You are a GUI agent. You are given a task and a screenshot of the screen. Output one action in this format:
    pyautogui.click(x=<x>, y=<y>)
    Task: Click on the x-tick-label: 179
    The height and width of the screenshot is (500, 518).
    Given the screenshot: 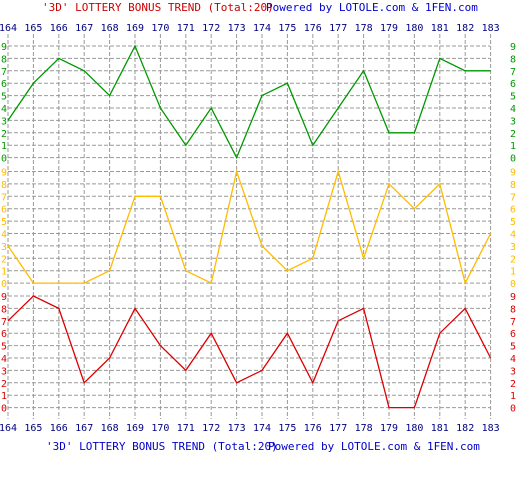 What is the action you would take?
    pyautogui.click(x=389, y=428)
    